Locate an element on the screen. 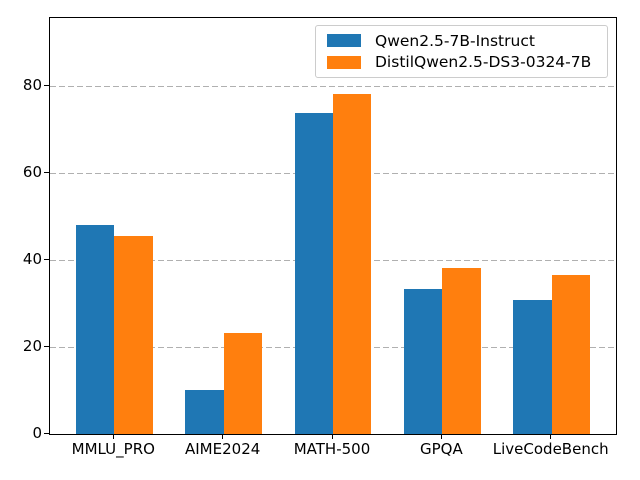 The image size is (640, 480). bar-gpqa-series0 is located at coordinates (423, 361).